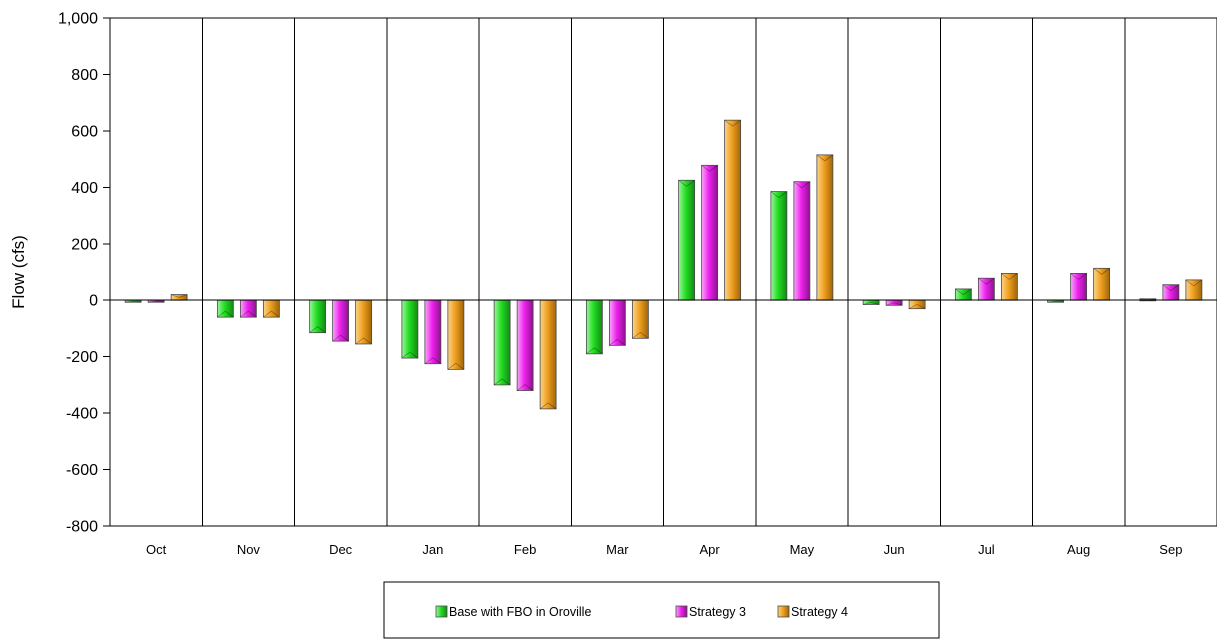 This screenshot has height=640, width=1217. I want to click on y-tick-label: -400, so click(82, 414).